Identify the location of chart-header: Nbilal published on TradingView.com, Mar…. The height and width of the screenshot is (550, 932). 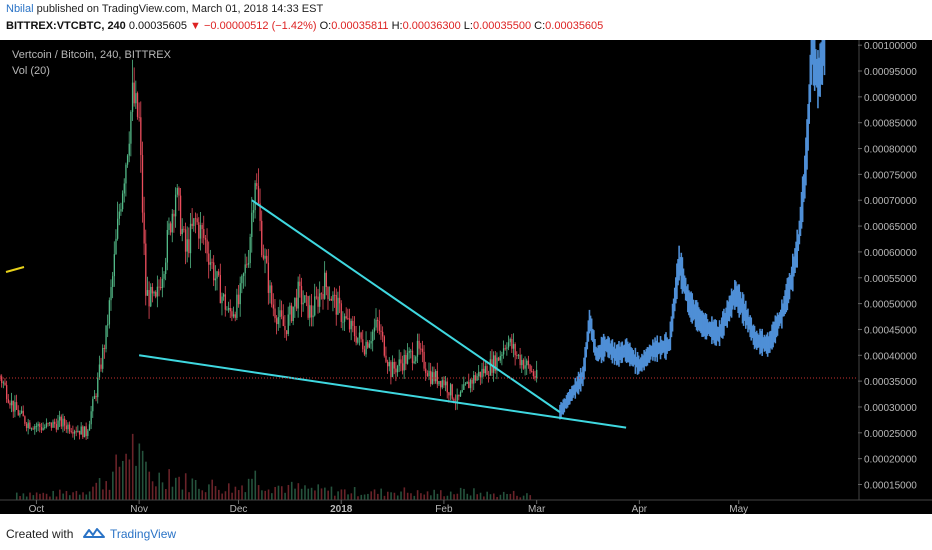
(466, 20).